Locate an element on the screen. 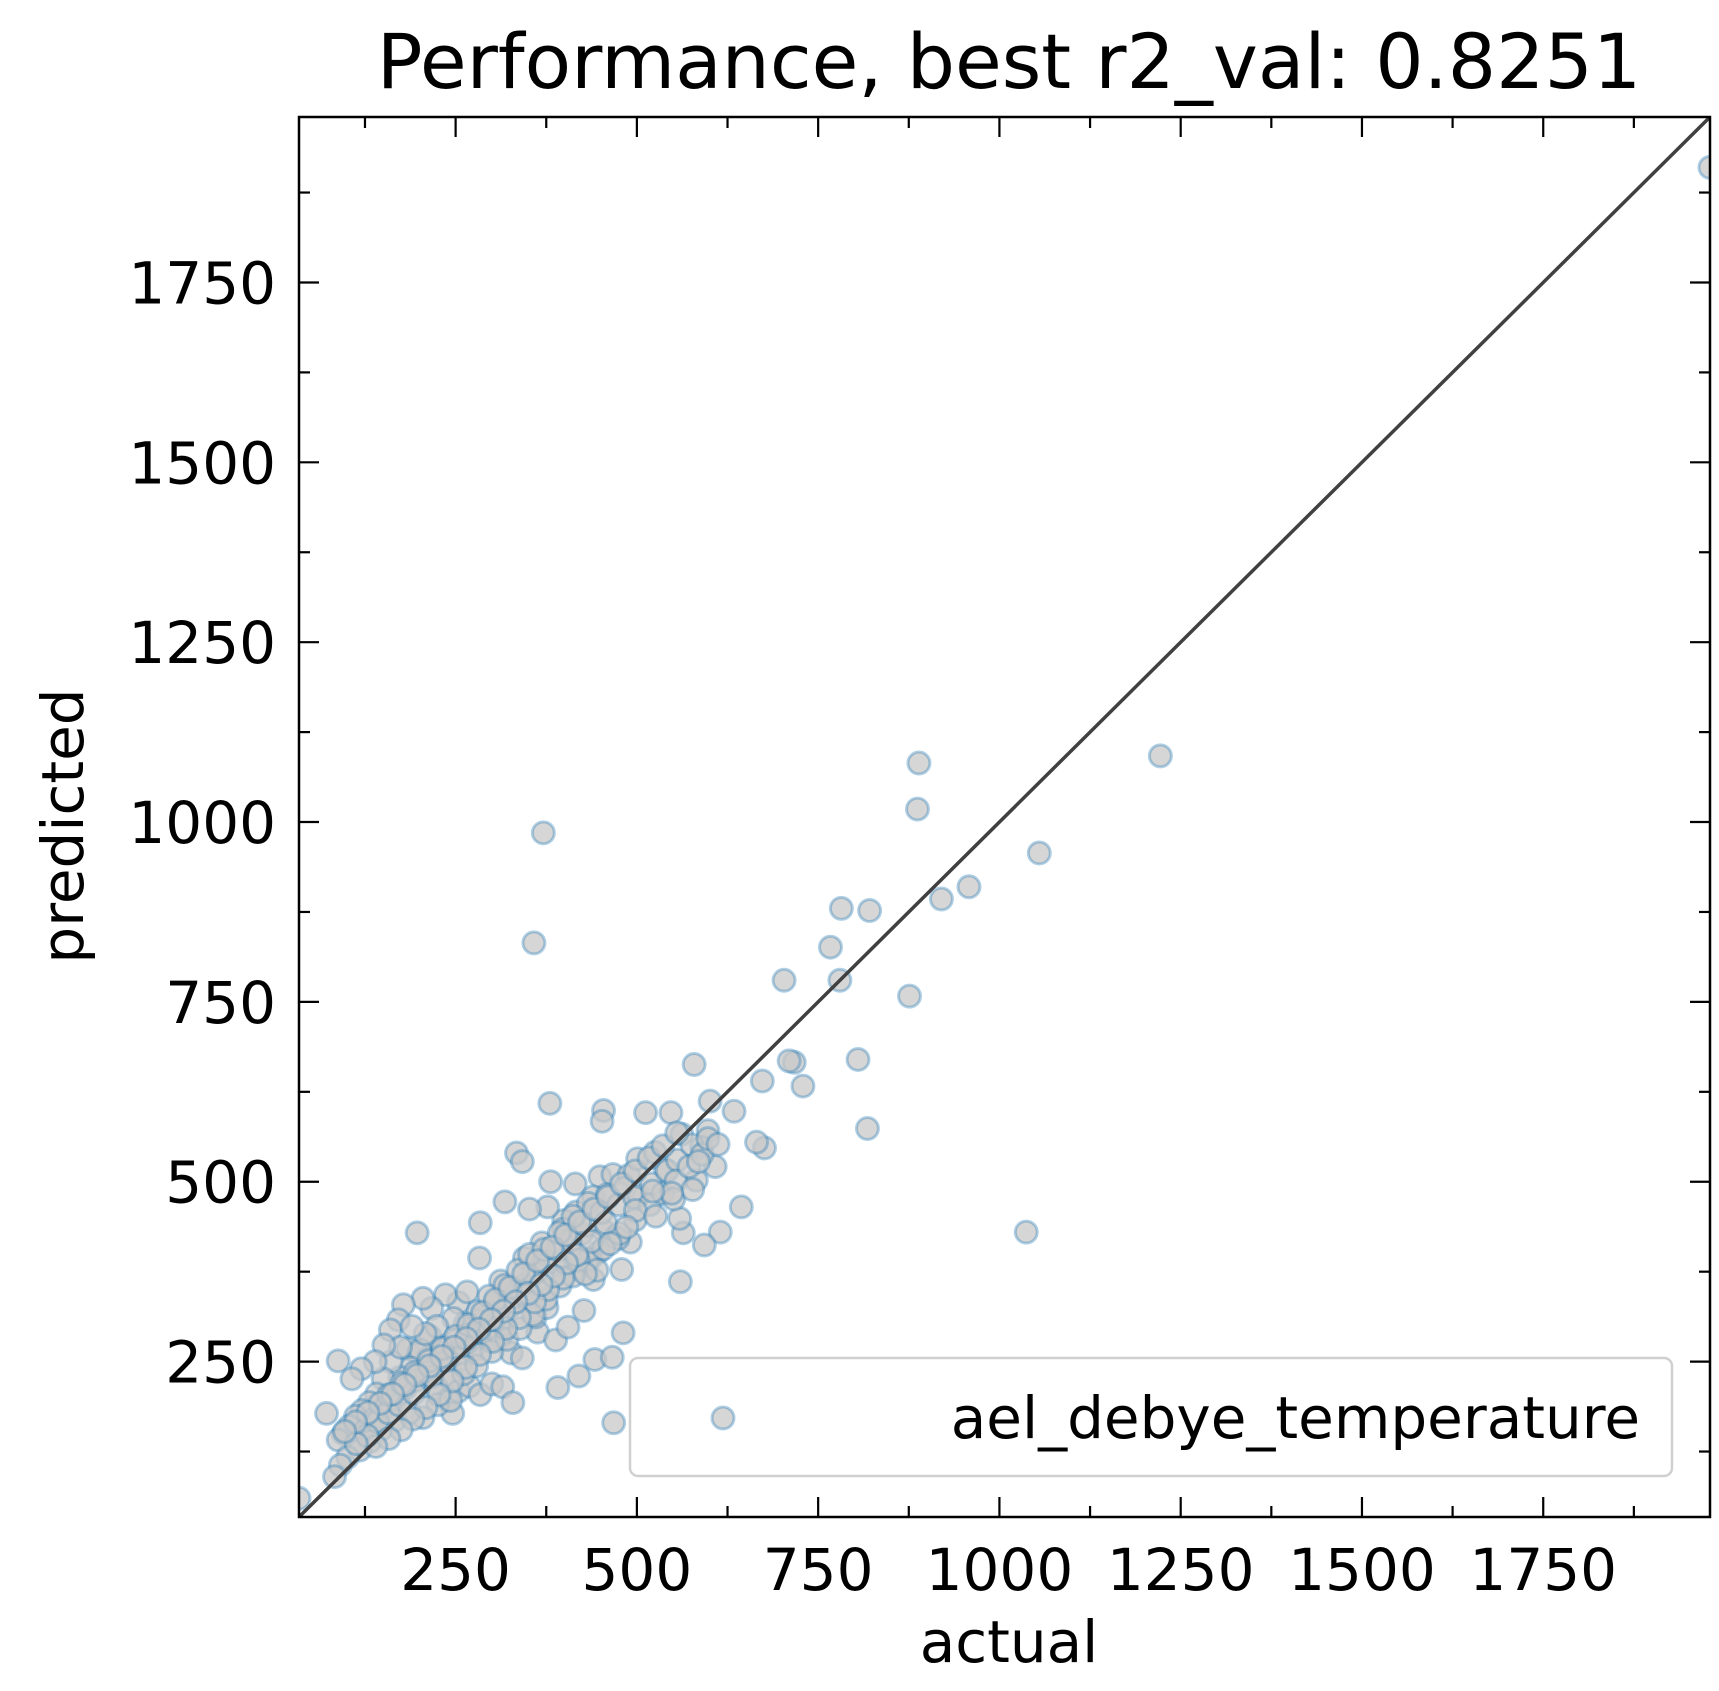 Image resolution: width=1719 pixels, height=1691 pixels. x-tick-label: 1000 is located at coordinates (1000, 1570).